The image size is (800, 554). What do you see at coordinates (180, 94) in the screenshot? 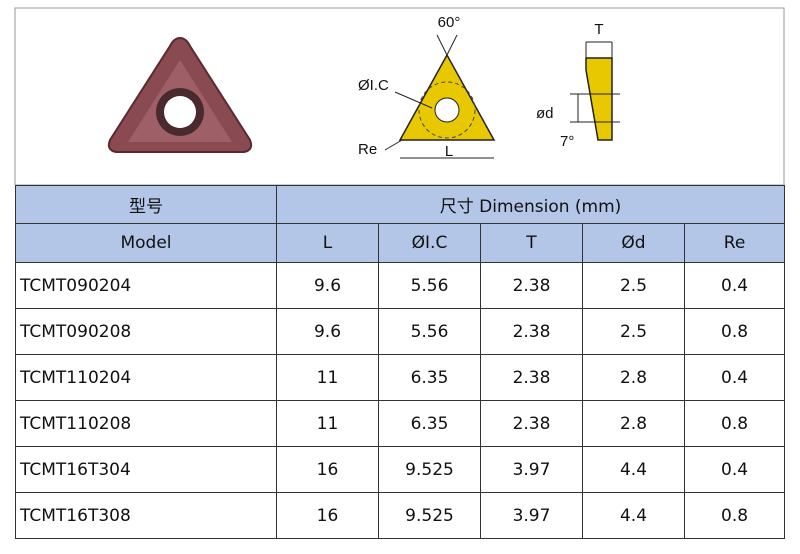
I see `insert-photo` at bounding box center [180, 94].